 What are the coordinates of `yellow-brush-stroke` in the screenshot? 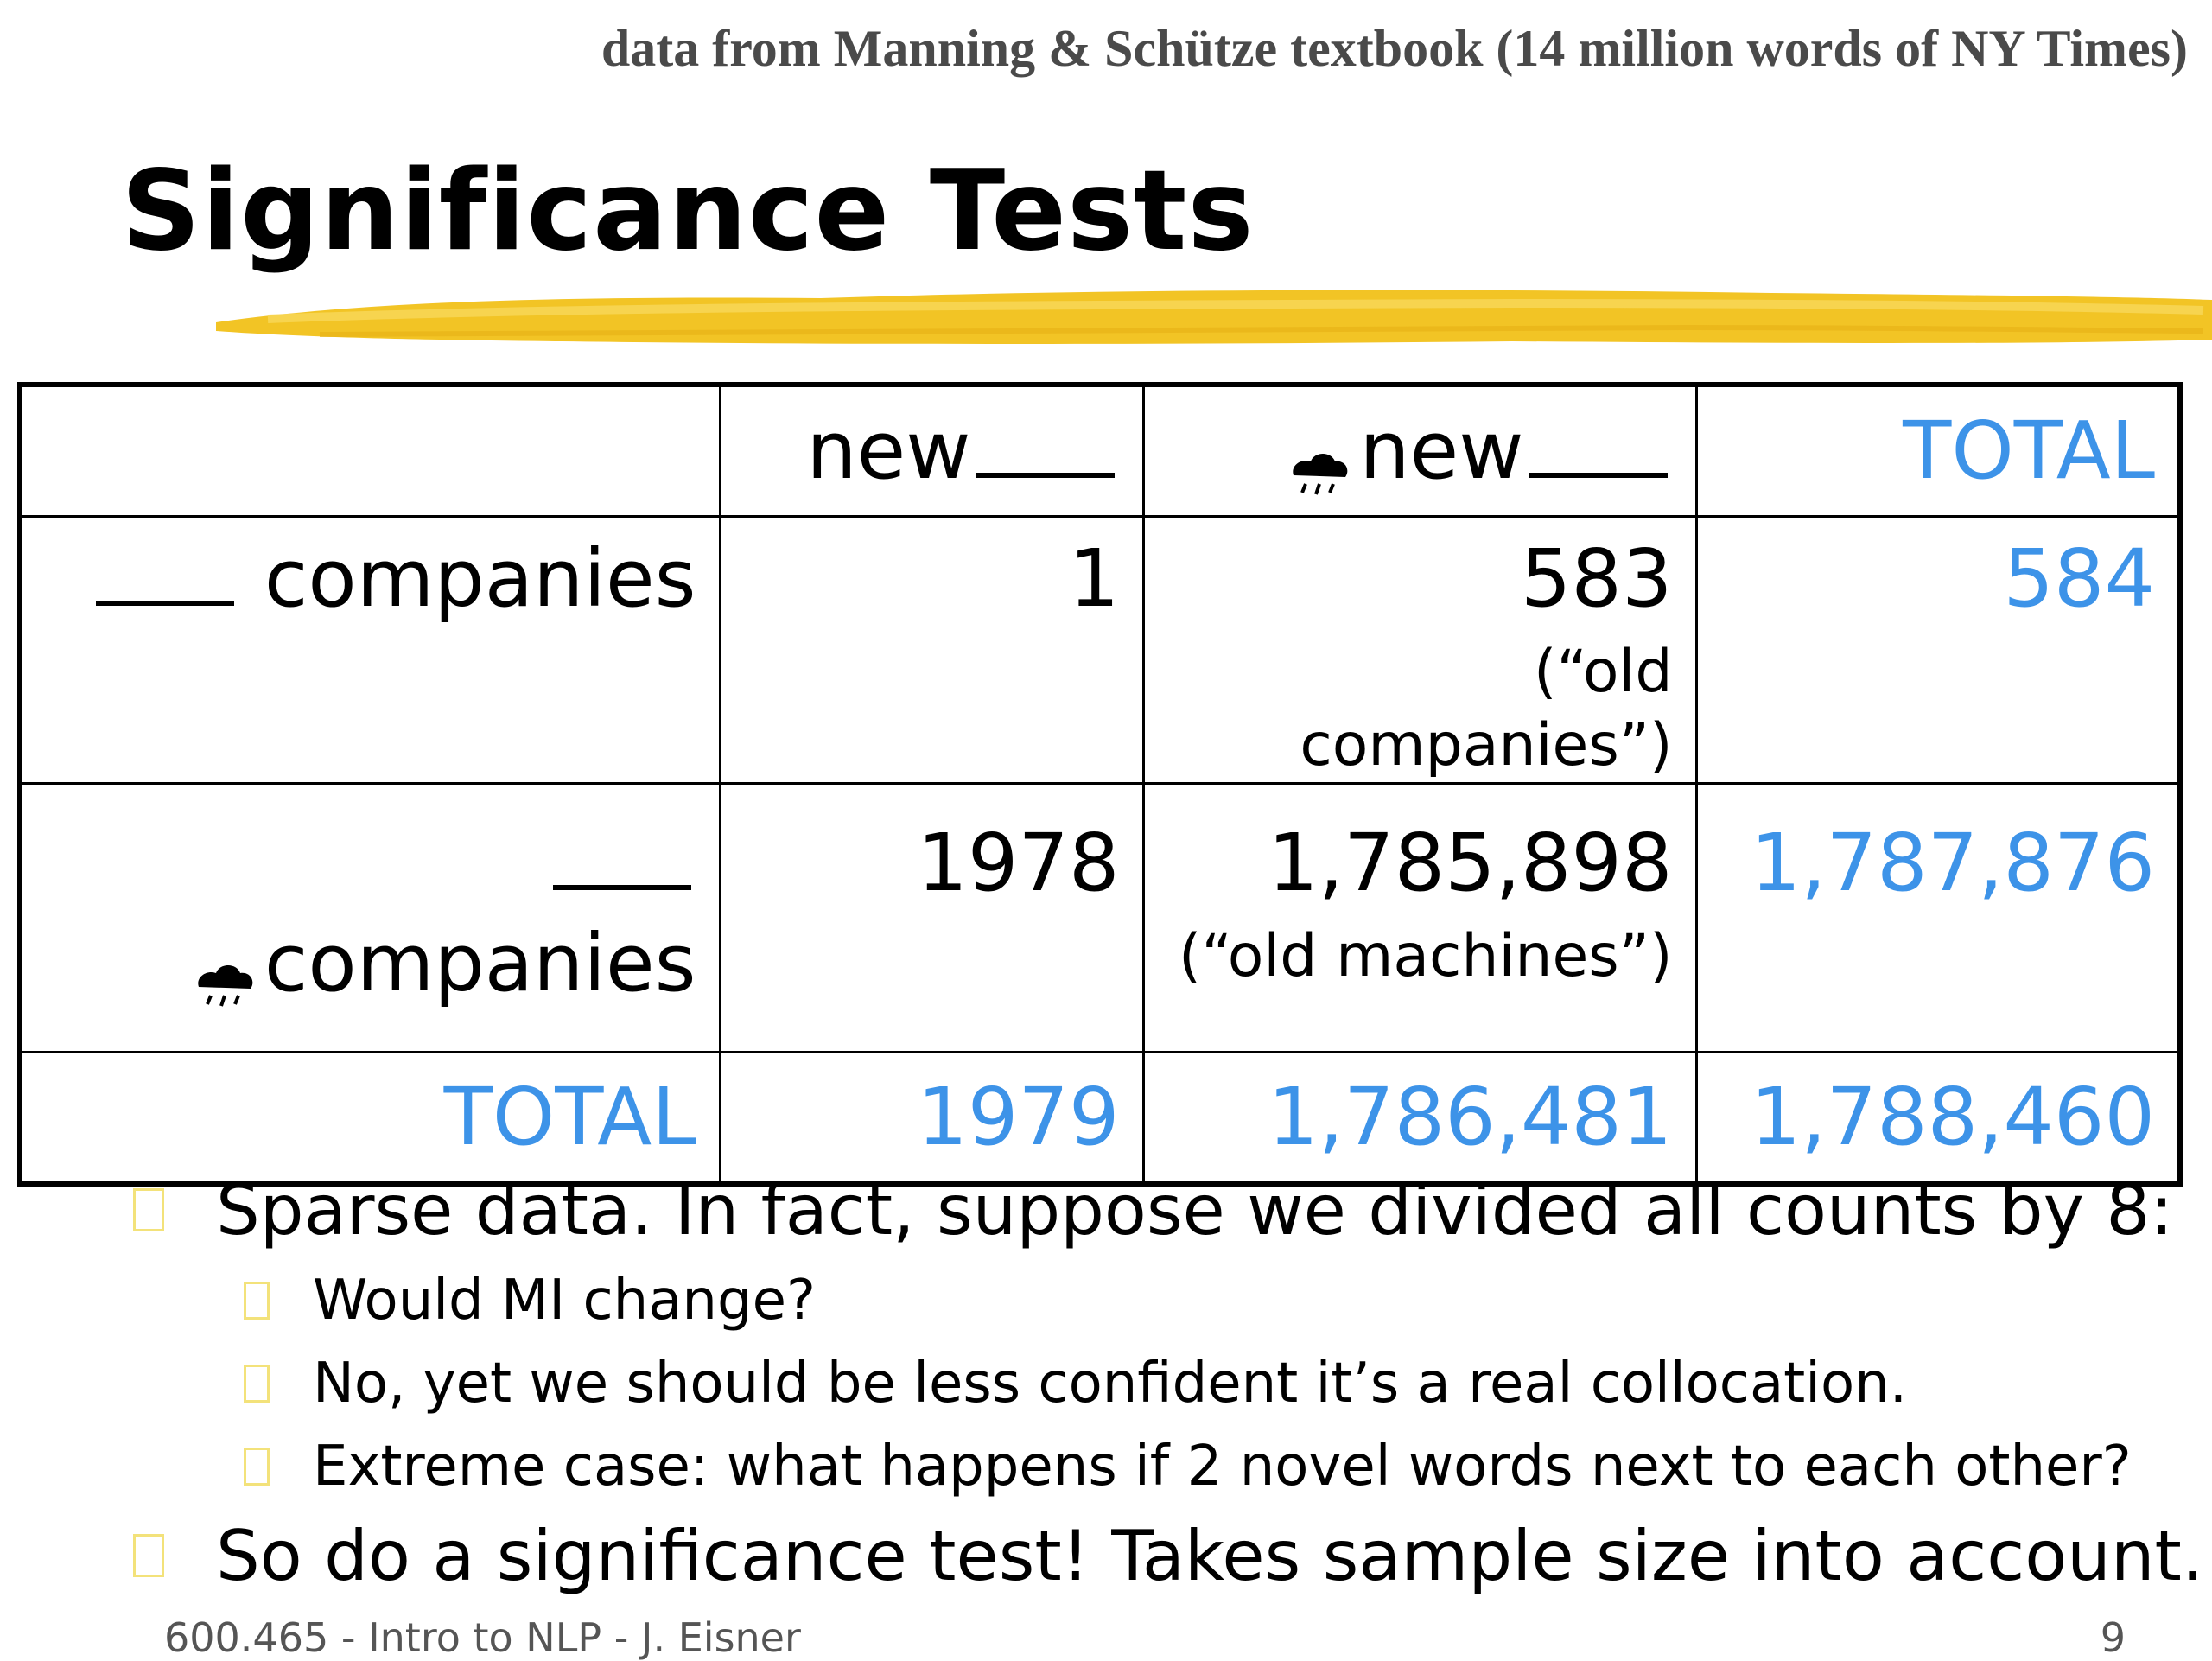 It's located at (1214, 317).